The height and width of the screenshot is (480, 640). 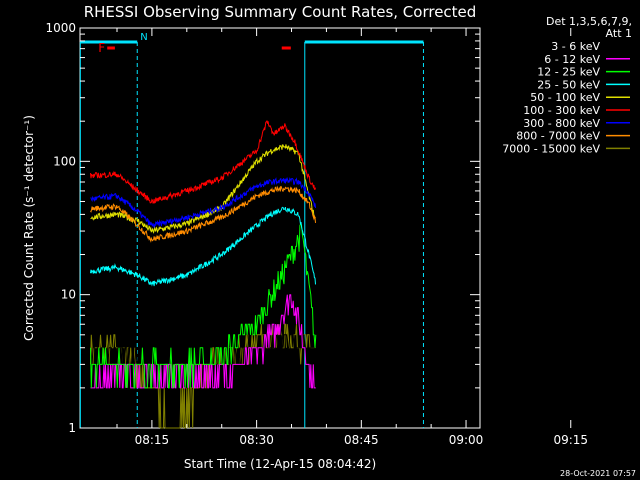 I want to click on legend-entry-label: 25 - 50 keV, so click(x=568, y=84).